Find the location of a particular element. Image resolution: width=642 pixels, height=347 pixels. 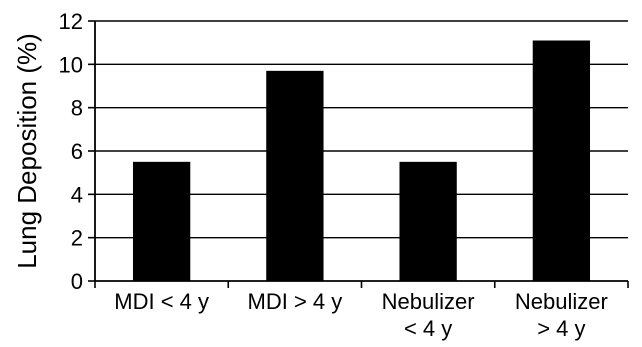

y-tick-label-12: 12 is located at coordinates (71, 21).